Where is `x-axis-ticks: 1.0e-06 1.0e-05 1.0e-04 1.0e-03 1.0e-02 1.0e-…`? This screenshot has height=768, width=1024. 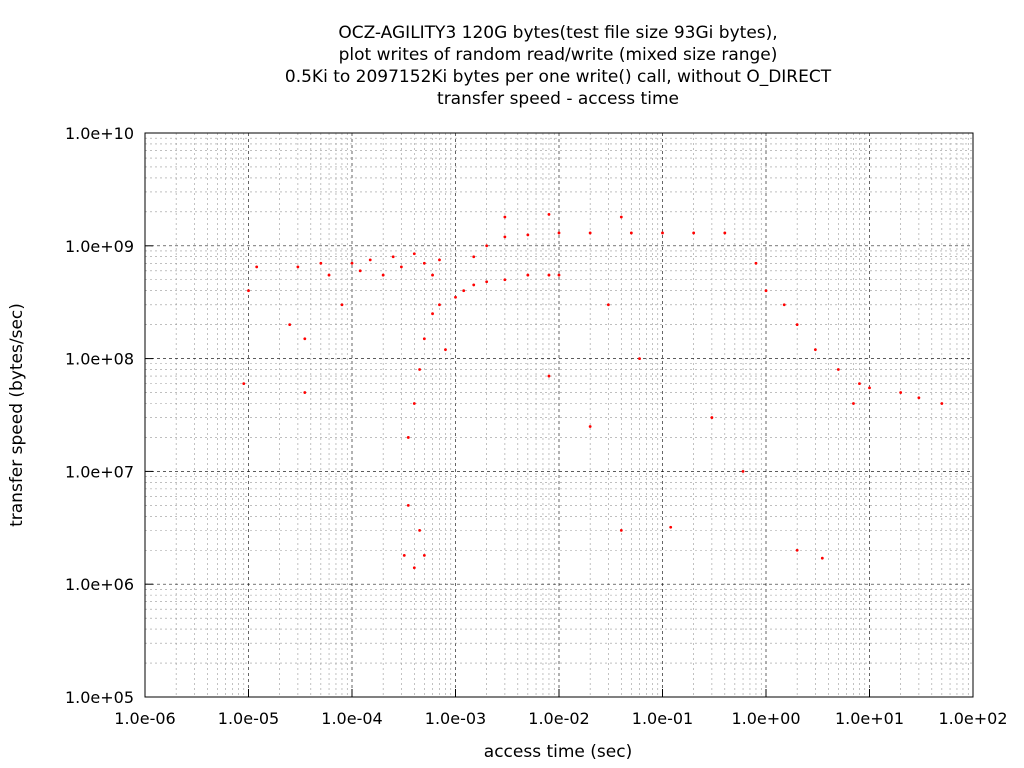
x-axis-ticks: 1.0e-06 1.0e-05 1.0e-04 1.0e-03 1.0e-02 1.0e-… is located at coordinates (561, 708).